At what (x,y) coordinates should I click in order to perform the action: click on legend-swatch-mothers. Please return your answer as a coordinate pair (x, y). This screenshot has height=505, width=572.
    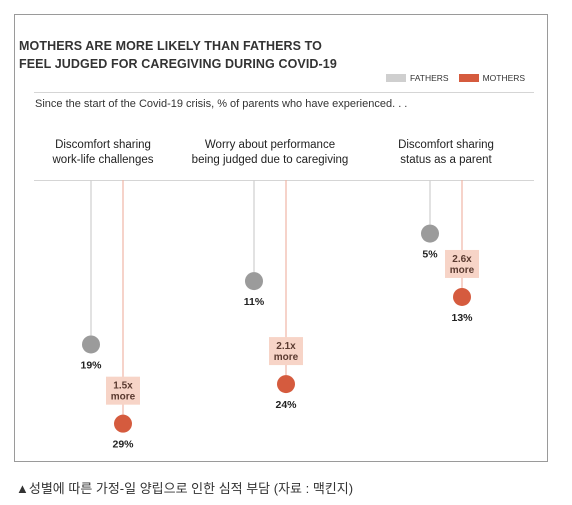
    Looking at the image, I should click on (468, 78).